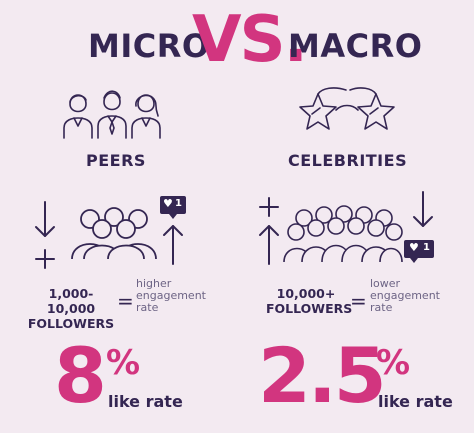 The width and height of the screenshot is (474, 433). I want to click on micro-percent-sign: %, so click(123, 363).